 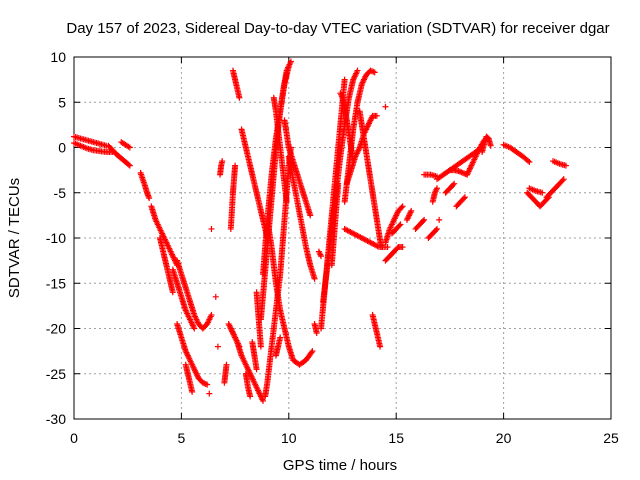 I want to click on y-axis-label: SDTVAR / TECUs, so click(x=14, y=238).